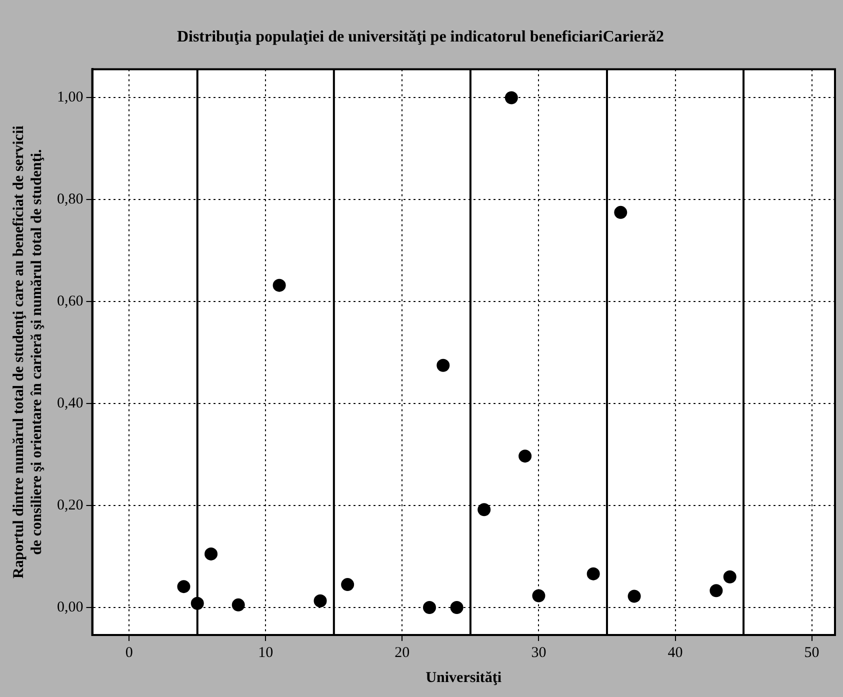  Describe the element at coordinates (538, 652) in the screenshot. I see `x-tick-label: 30` at that location.